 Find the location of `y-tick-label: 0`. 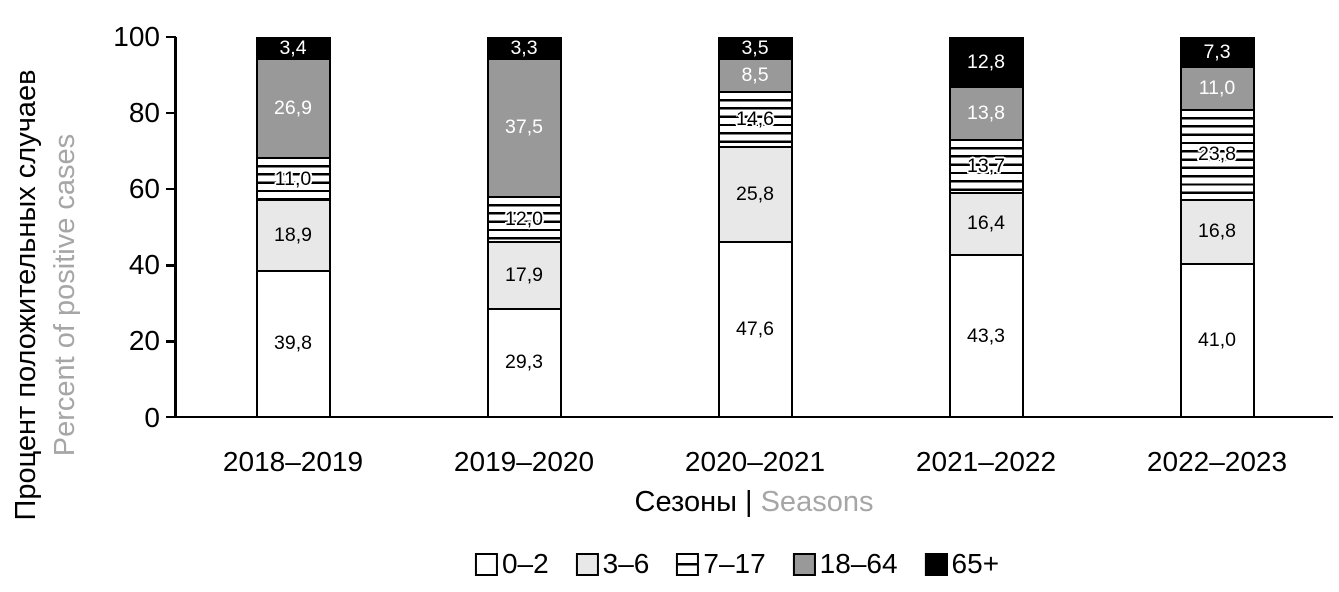

y-tick-label: 0 is located at coordinates (152, 417).